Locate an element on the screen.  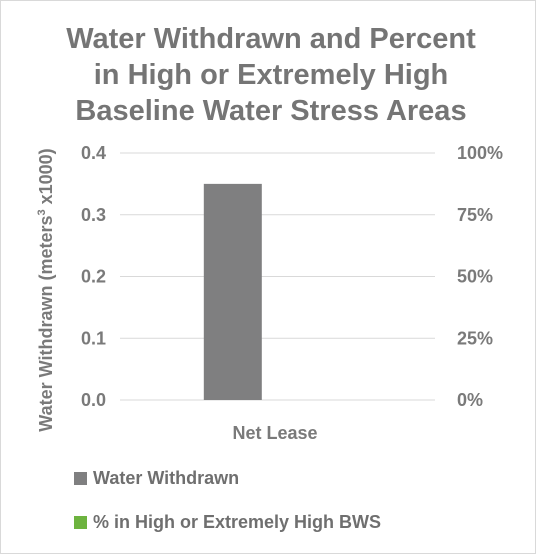
chart-title-line-1: Water Withdrawn and Percent is located at coordinates (271, 39).